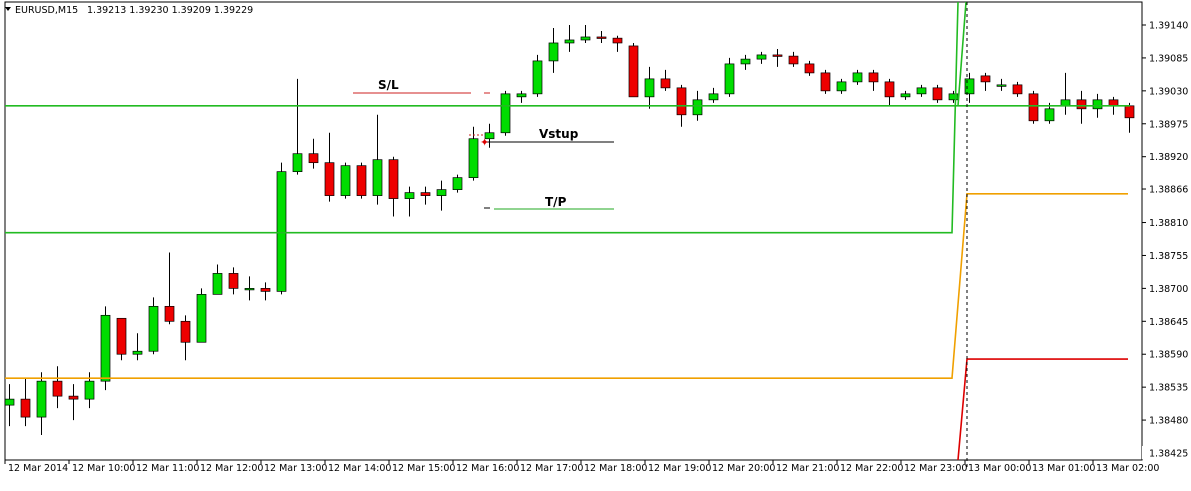 The image size is (1191, 491). Describe the element at coordinates (38, 468) in the screenshot. I see `x-tick-label: 12 Mar 2014` at that location.